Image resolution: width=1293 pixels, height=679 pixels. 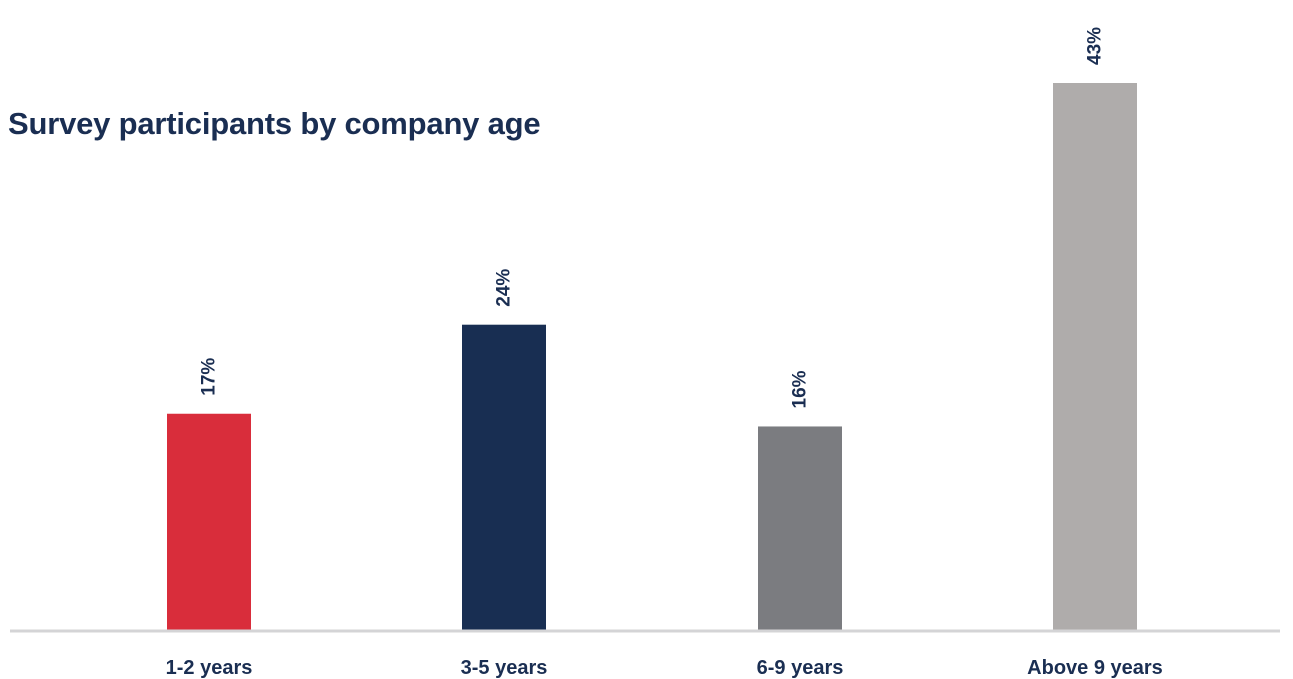 I want to click on category-label-2: 6-9 years, so click(x=800, y=668).